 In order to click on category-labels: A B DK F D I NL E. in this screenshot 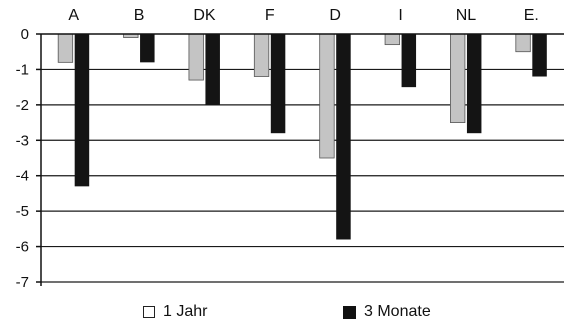, I will do `click(303, 15)`.